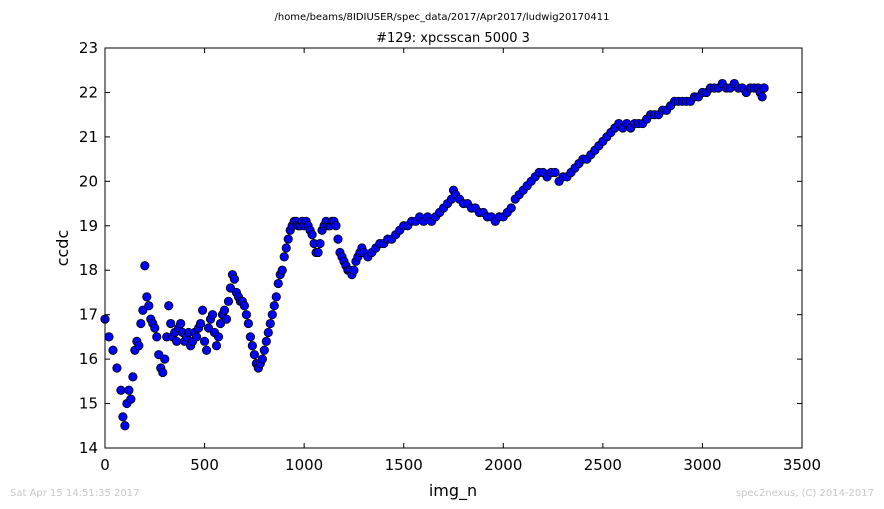  Describe the element at coordinates (453, 38) in the screenshot. I see `chart-title: #129: xpcsscan 5000 3` at that location.